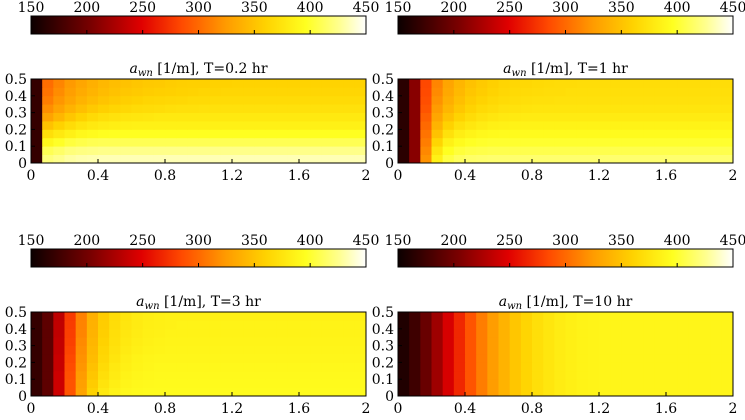 This screenshot has height=420, width=745. What do you see at coordinates (565, 8) in the screenshot?
I see `colorbar-tick-label: 300` at bounding box center [565, 8].